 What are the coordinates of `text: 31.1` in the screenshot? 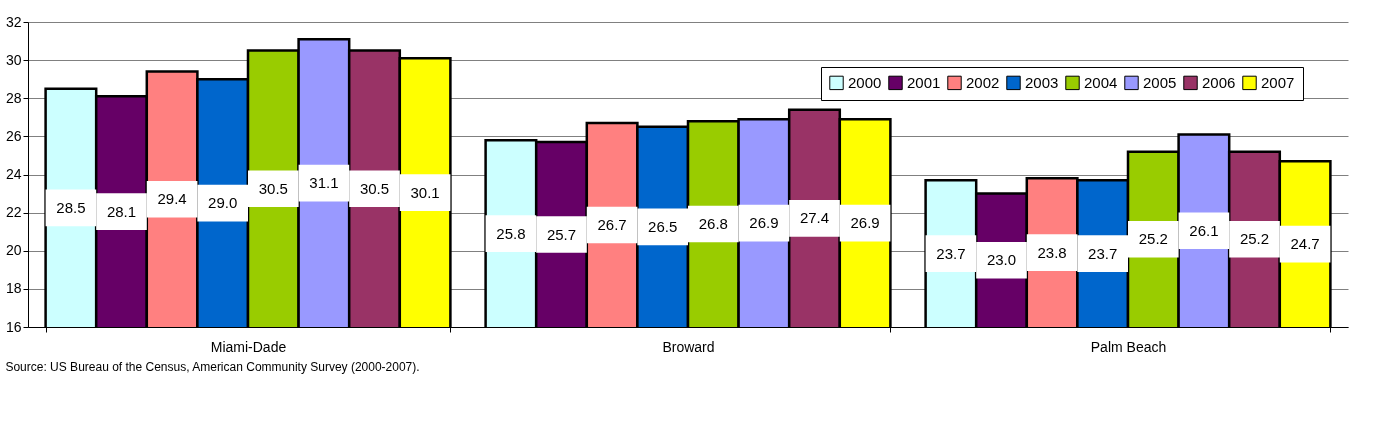 It's located at (324, 183).